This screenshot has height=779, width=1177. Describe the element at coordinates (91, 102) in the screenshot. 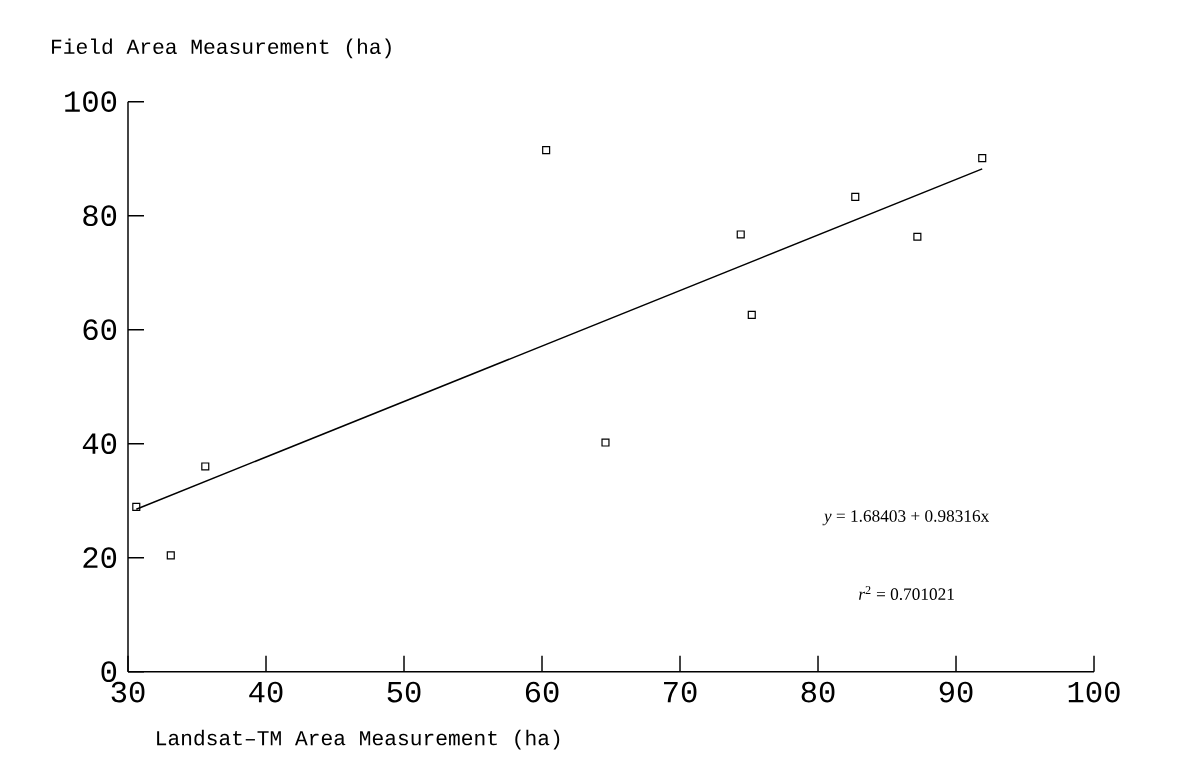

I see `y-tick-label: 100` at that location.